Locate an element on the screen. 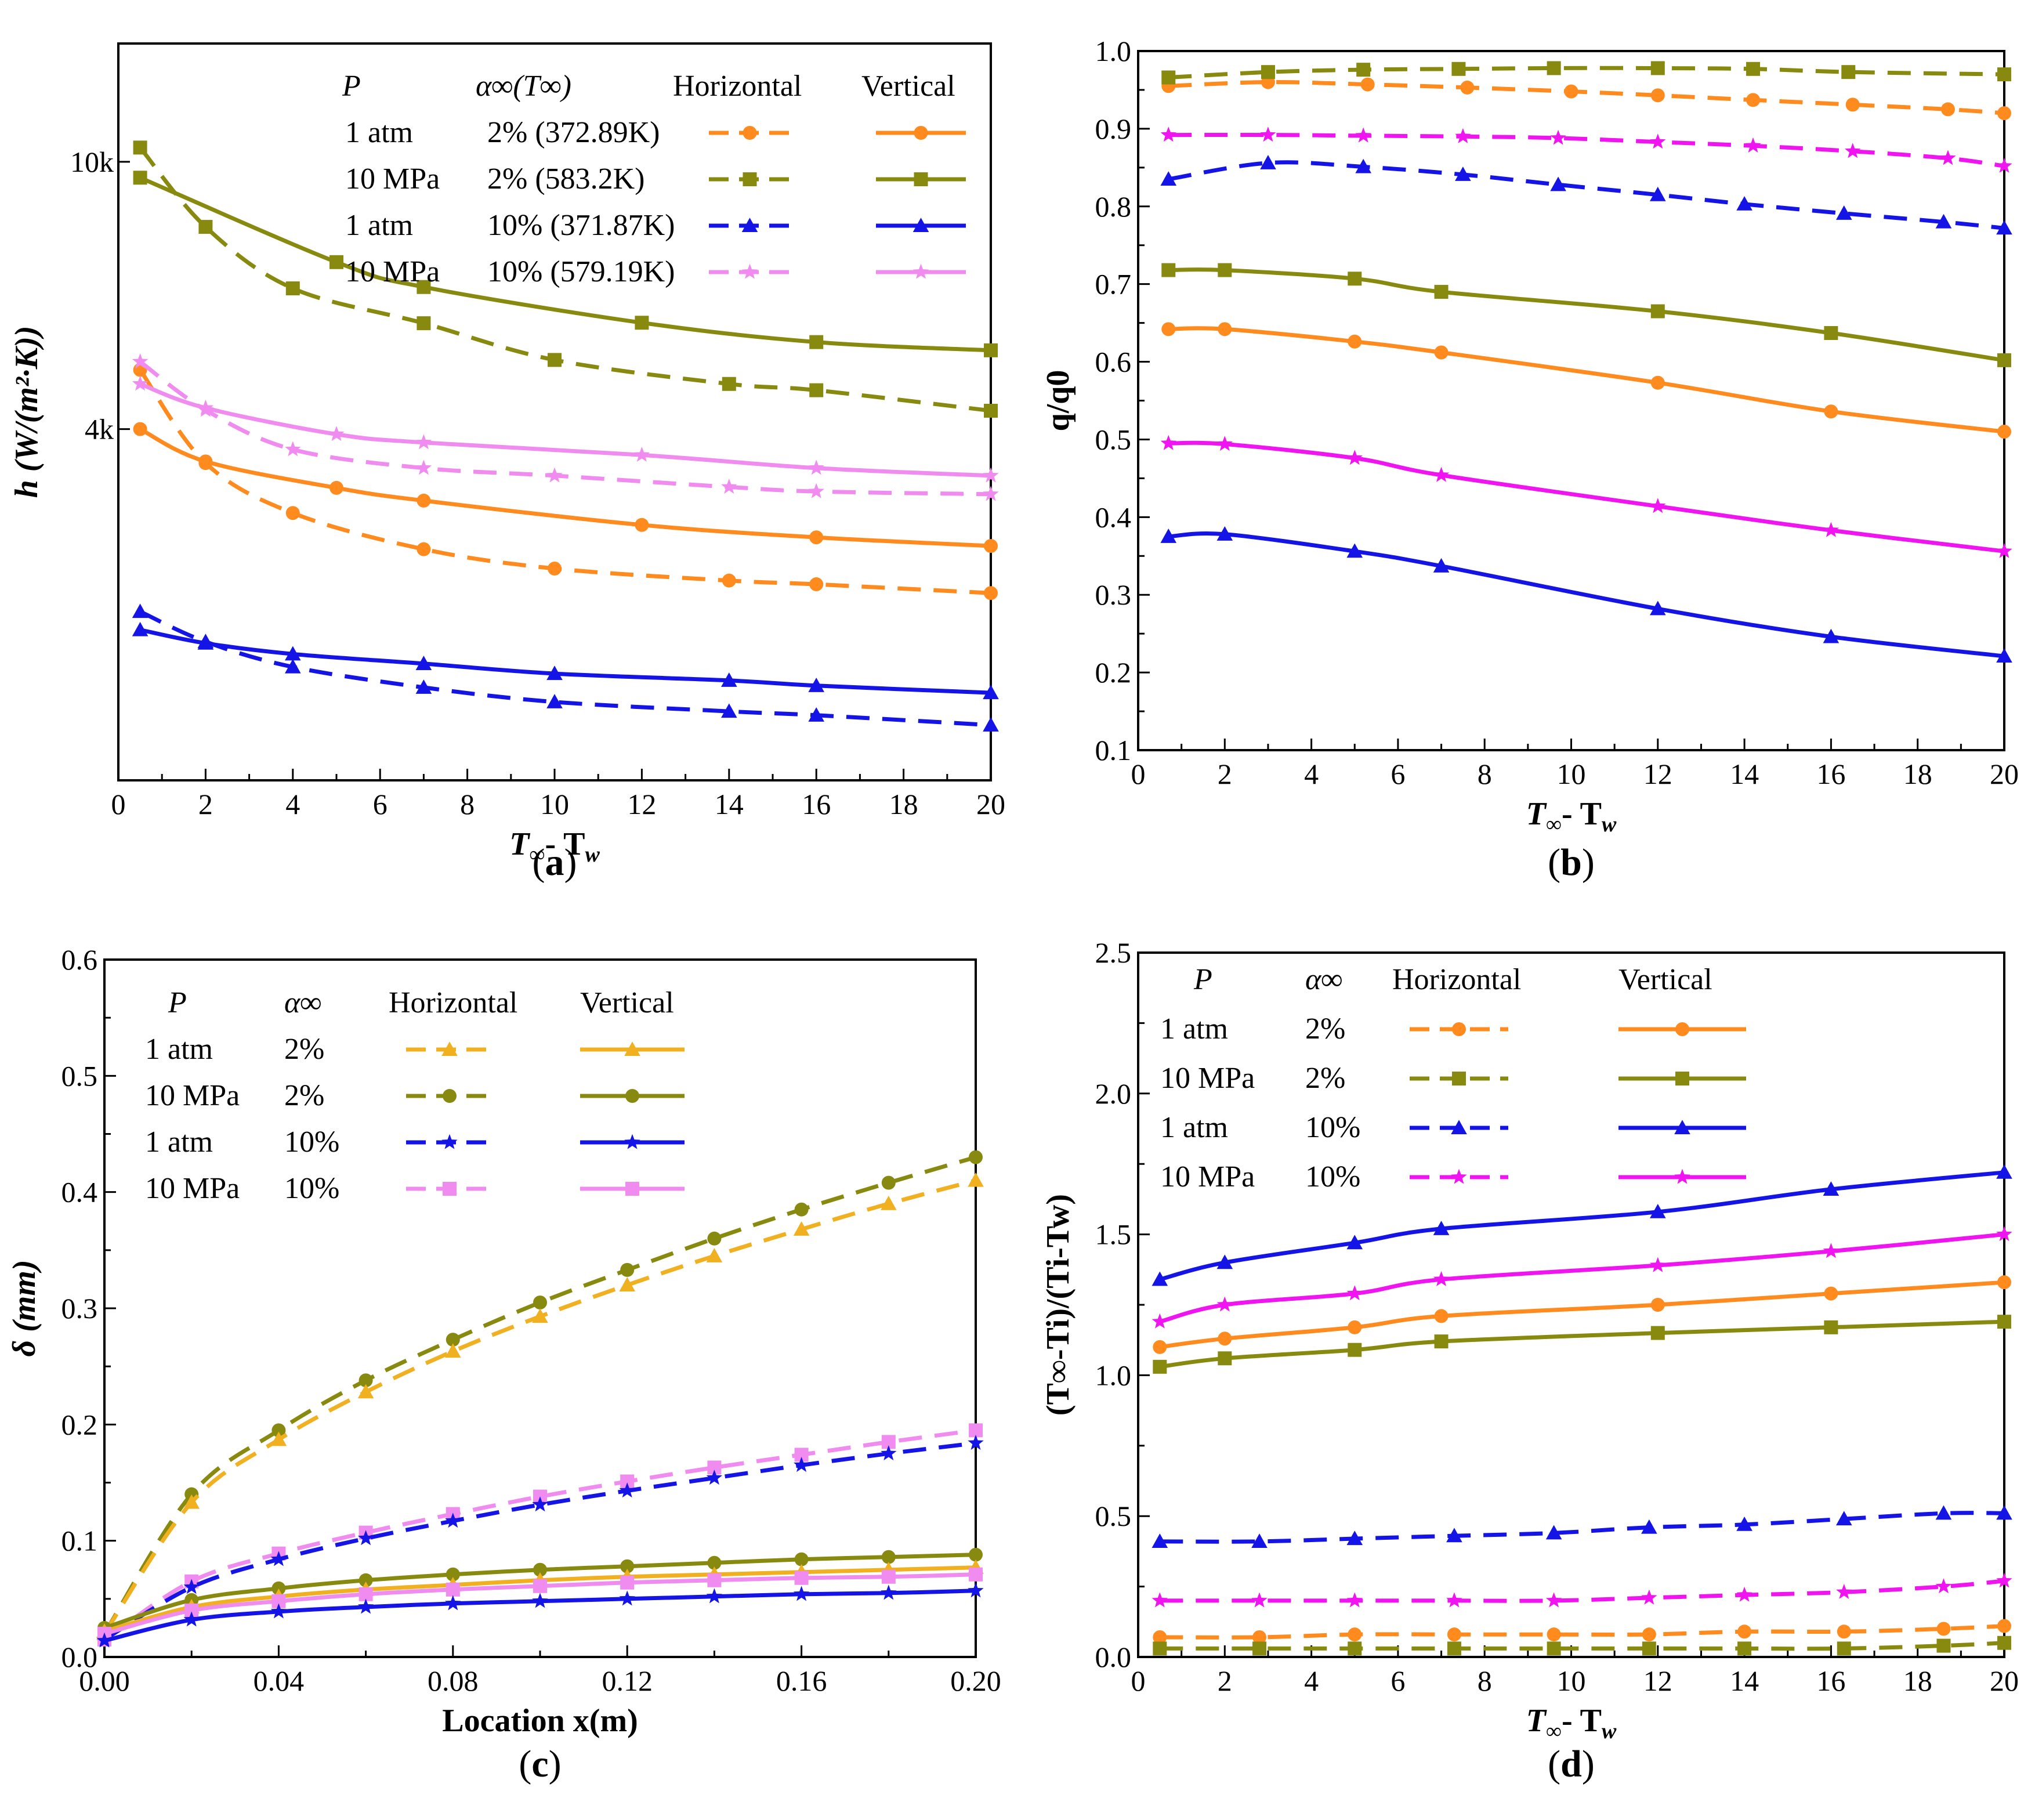 Image resolution: width=2035 pixels, height=1820 pixels. y-tick-label: 0.3 is located at coordinates (1113, 594).